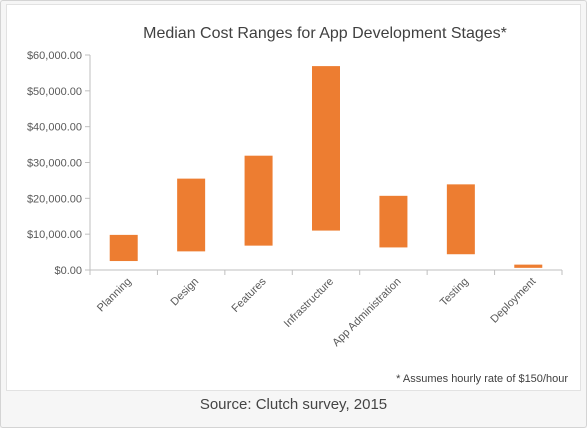 This screenshot has width=587, height=428. What do you see at coordinates (54, 92) in the screenshot?
I see `y-tick-label: $50,000.00` at bounding box center [54, 92].